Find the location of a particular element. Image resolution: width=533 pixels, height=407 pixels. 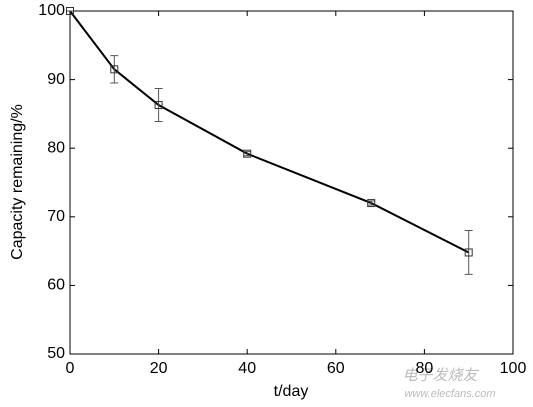

x-tick-label: 20 is located at coordinates (159, 368).